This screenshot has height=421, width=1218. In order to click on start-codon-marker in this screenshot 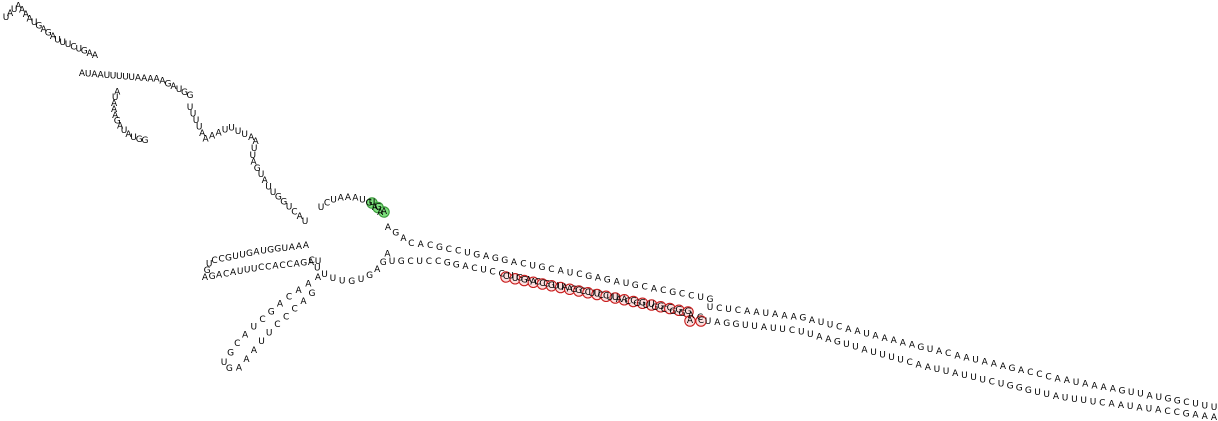, I will do `click(384, 212)`.